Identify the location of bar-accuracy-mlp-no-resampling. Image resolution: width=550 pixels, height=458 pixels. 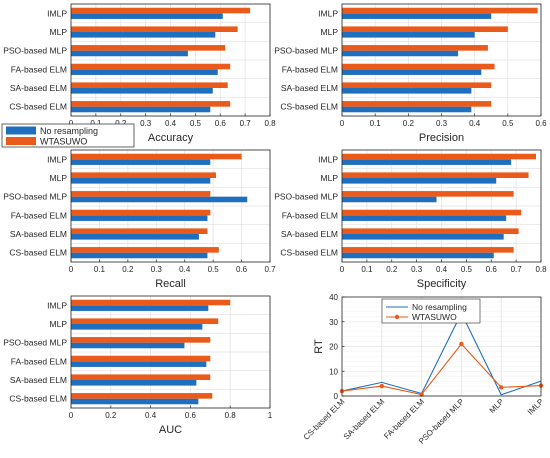
(143, 35).